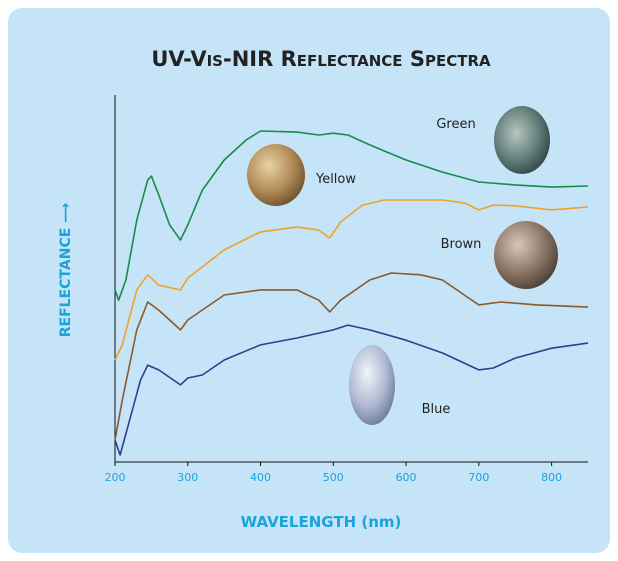  I want to click on x-axis-label: WAVELENGTH (nm), so click(321, 522).